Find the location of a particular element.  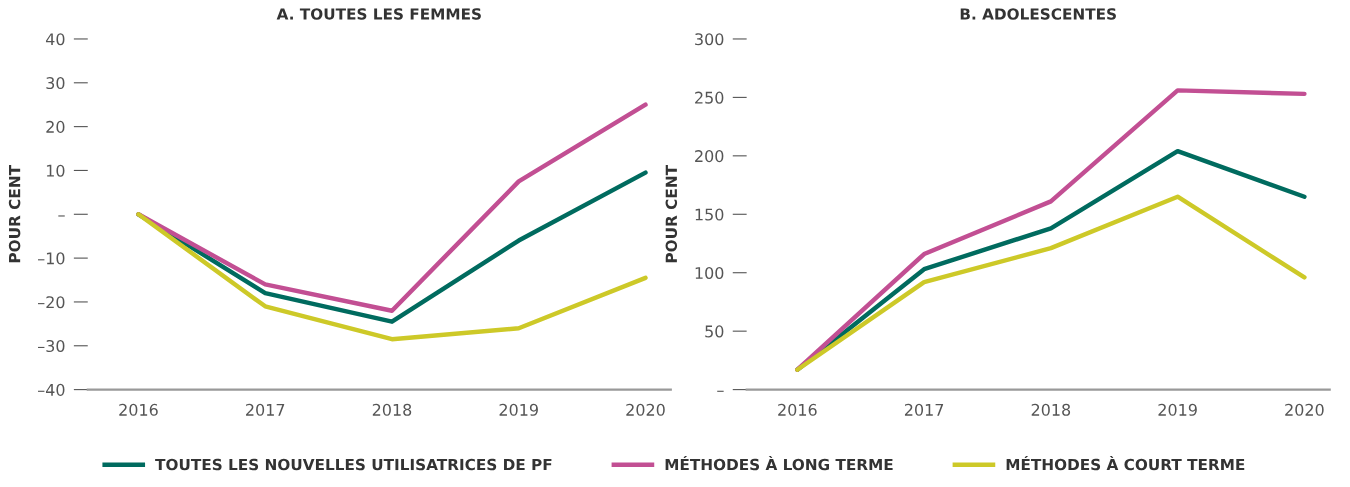

legend-label: MÉTHODES À COURT TERME is located at coordinates (1125, 463).